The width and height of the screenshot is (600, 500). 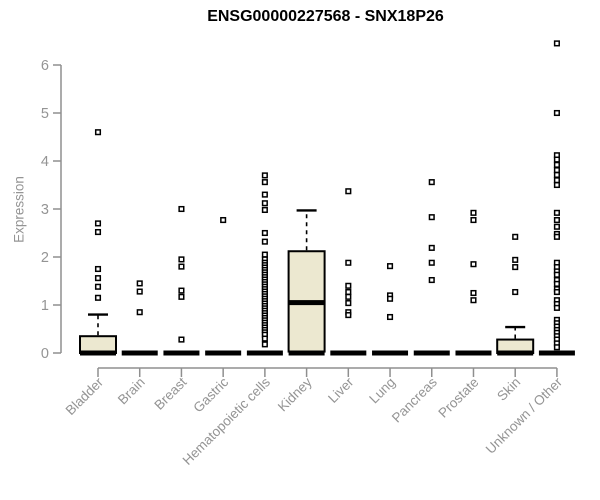 What do you see at coordinates (98, 345) in the screenshot?
I see `box-bladder` at bounding box center [98, 345].